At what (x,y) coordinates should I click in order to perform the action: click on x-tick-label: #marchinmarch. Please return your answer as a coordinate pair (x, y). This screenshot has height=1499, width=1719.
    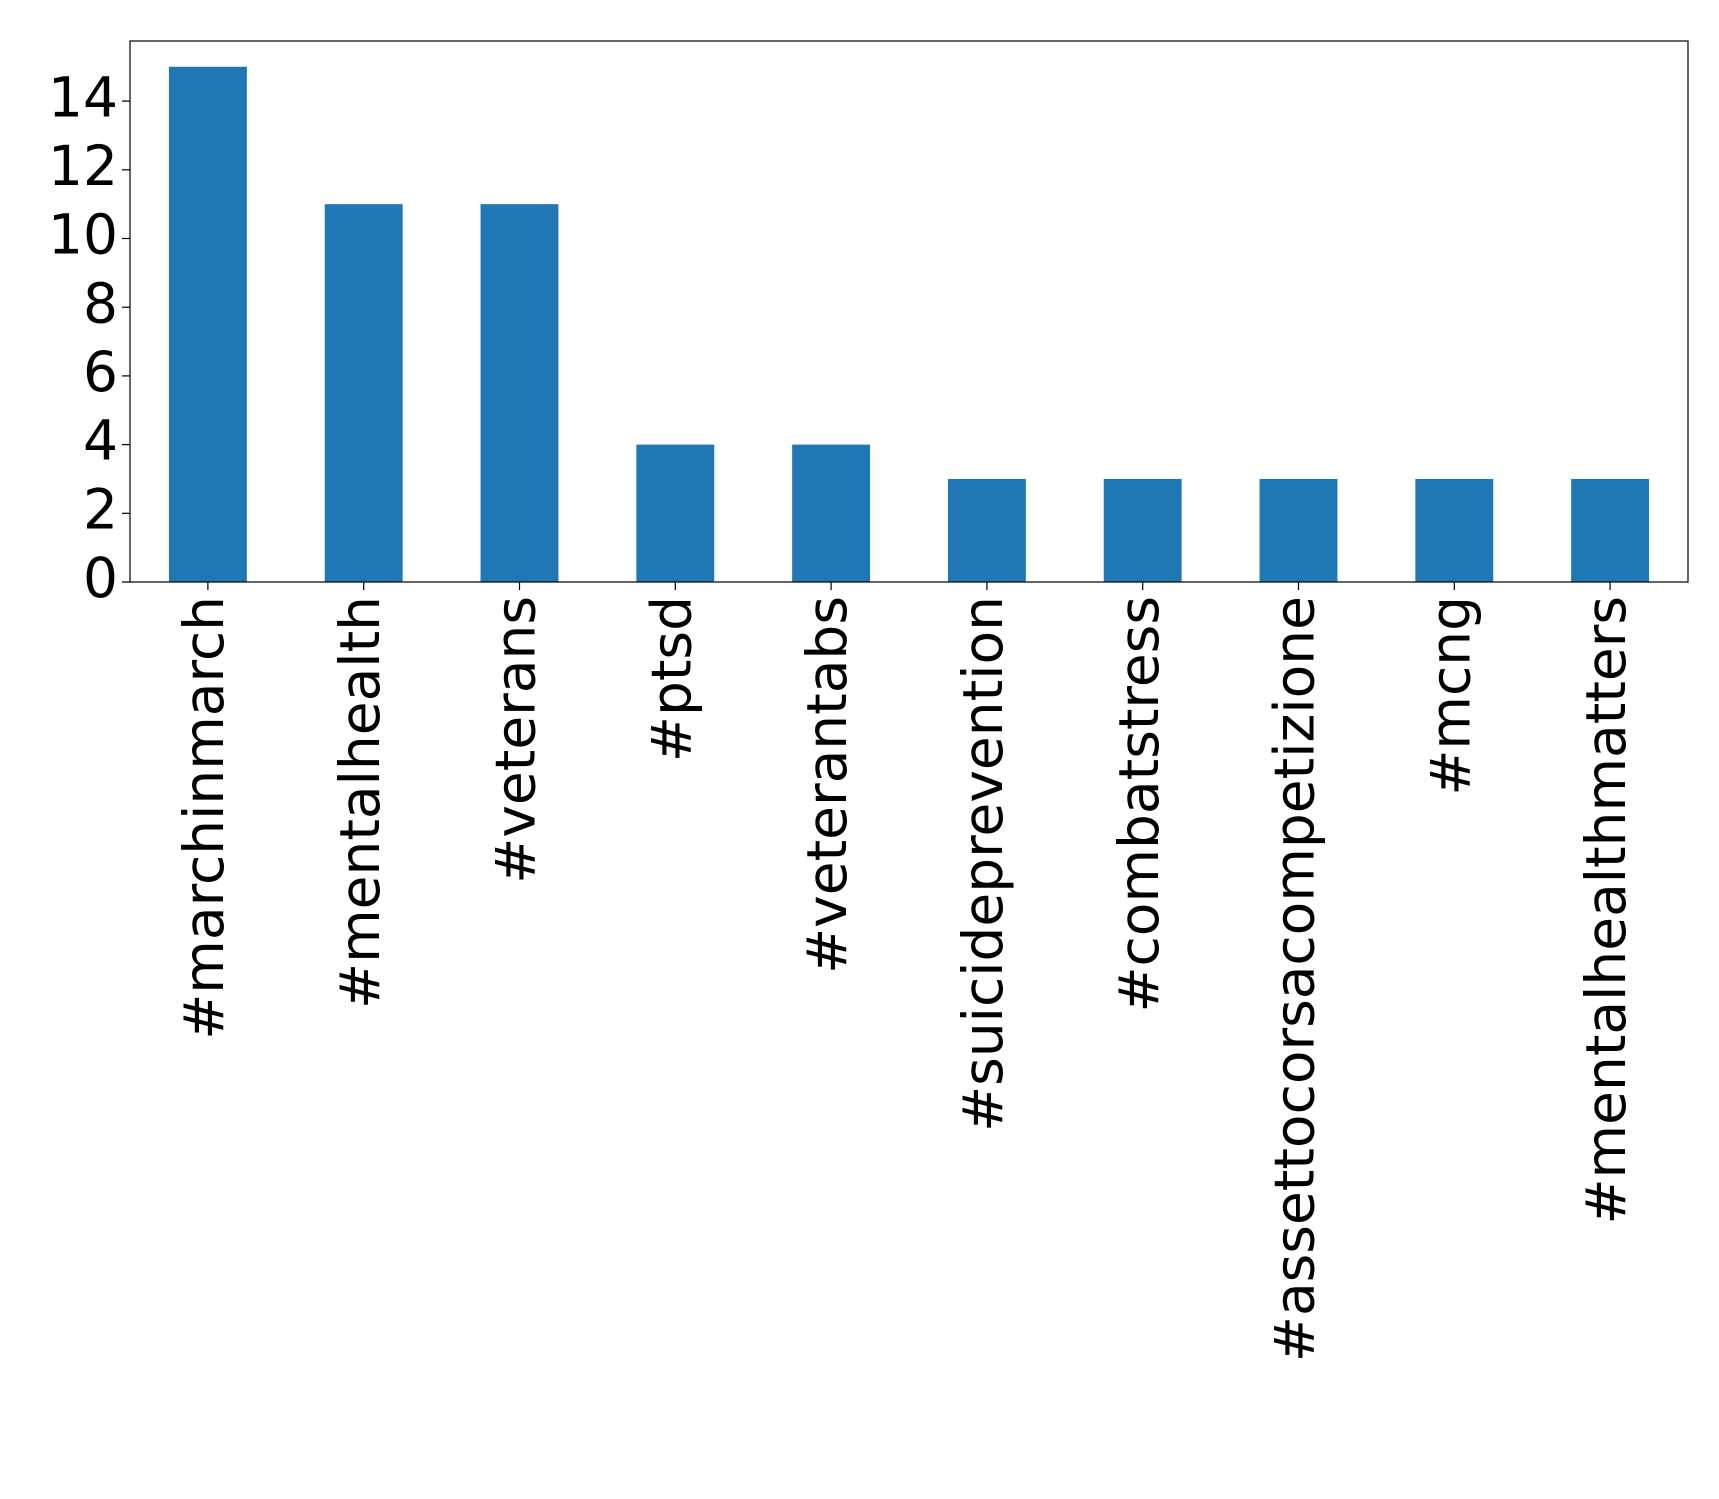
    Looking at the image, I should click on (204, 818).